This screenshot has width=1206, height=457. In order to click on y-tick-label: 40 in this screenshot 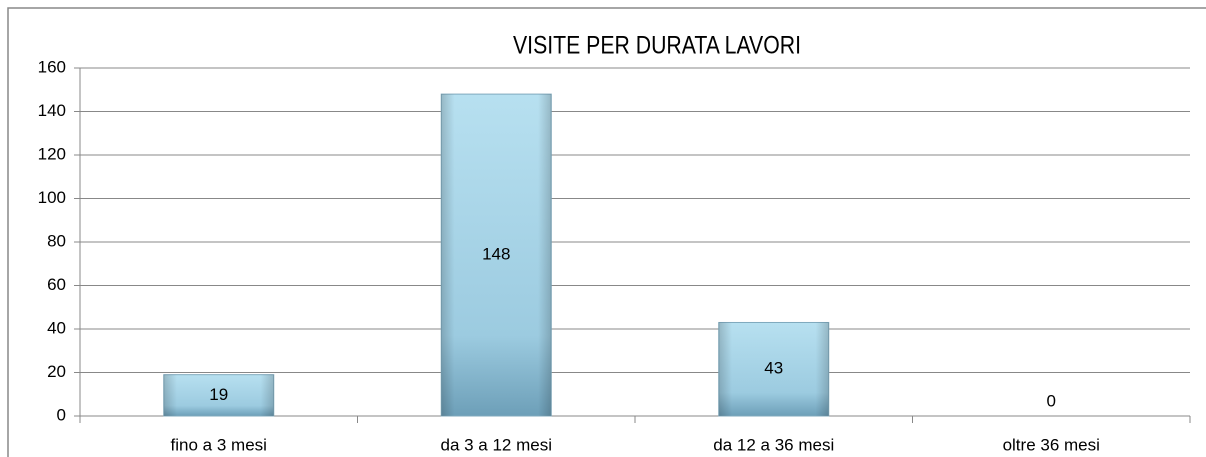, I will do `click(56, 327)`.